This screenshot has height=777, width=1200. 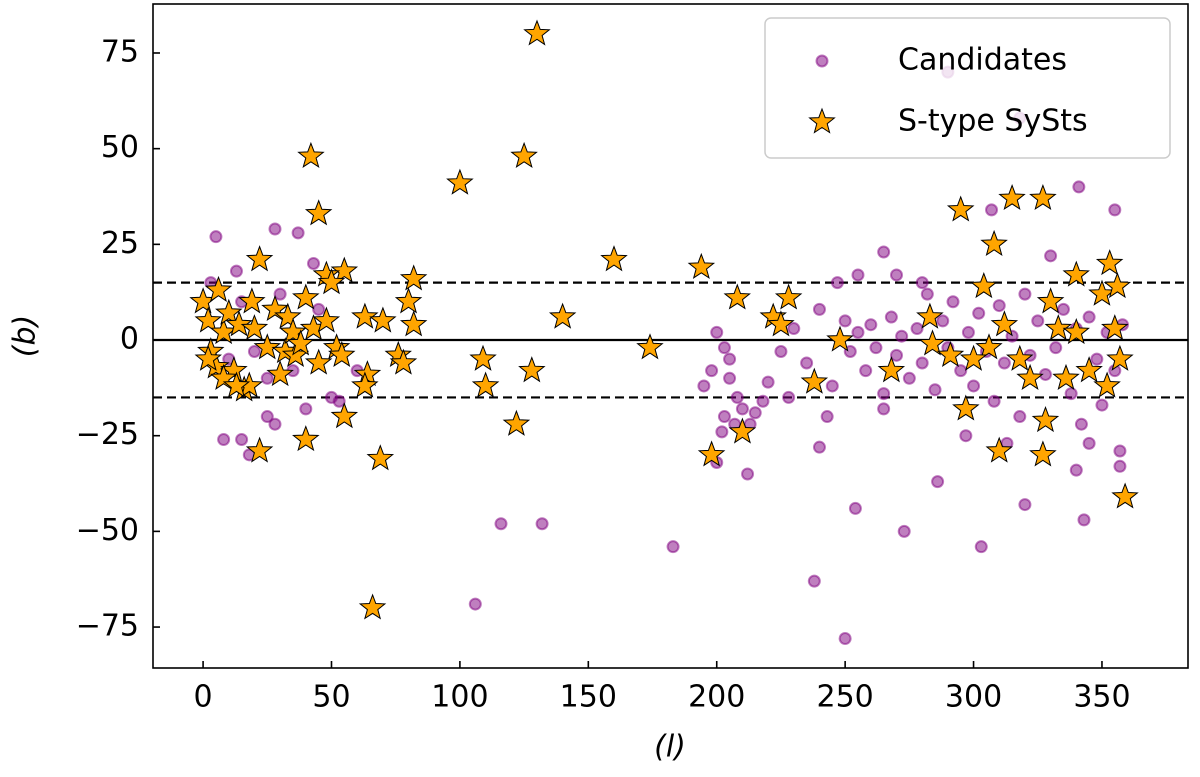 What do you see at coordinates (107, 434) in the screenshot?
I see `y-tick-label: −25` at bounding box center [107, 434].